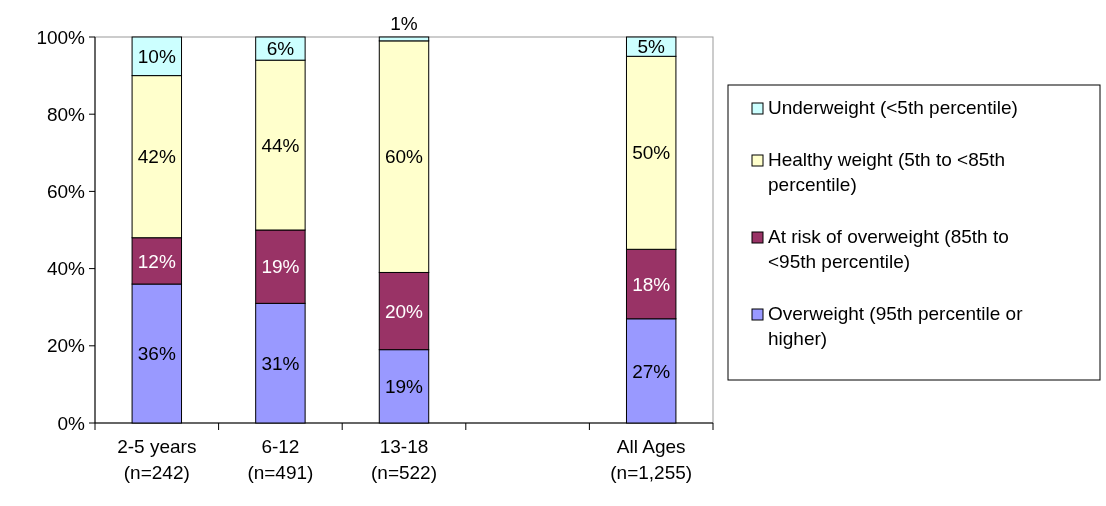 The height and width of the screenshot is (506, 1106). I want to click on data-label: 31%, so click(280, 363).